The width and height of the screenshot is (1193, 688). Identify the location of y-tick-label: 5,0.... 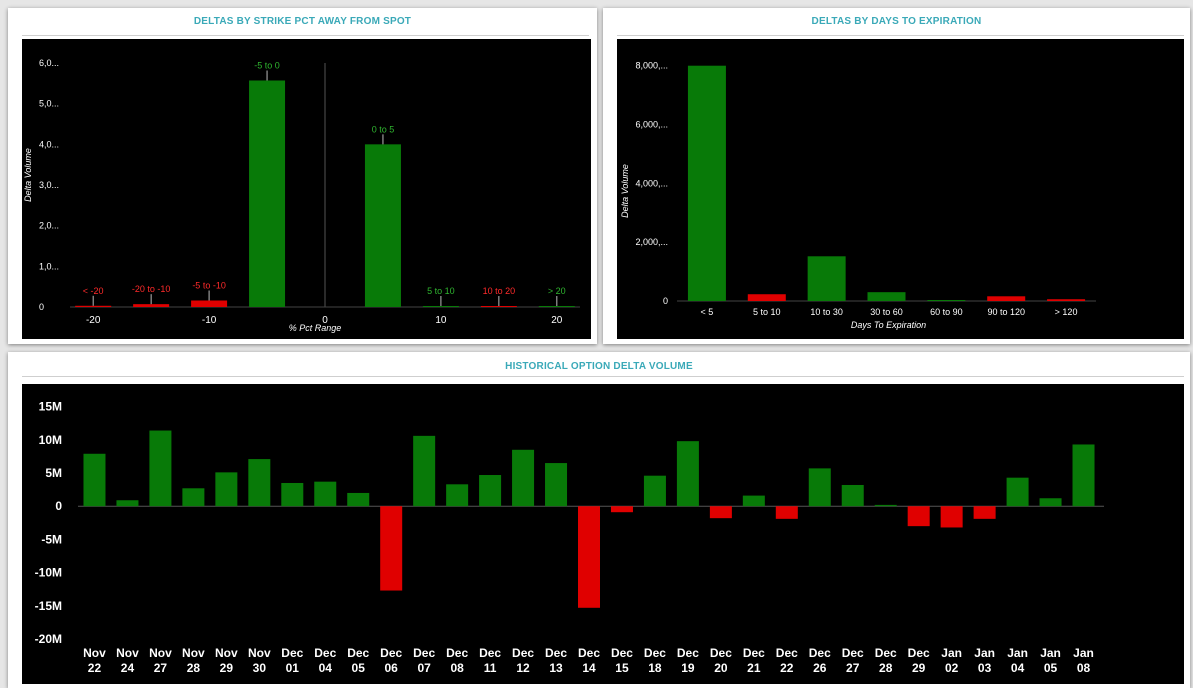
(49, 104).